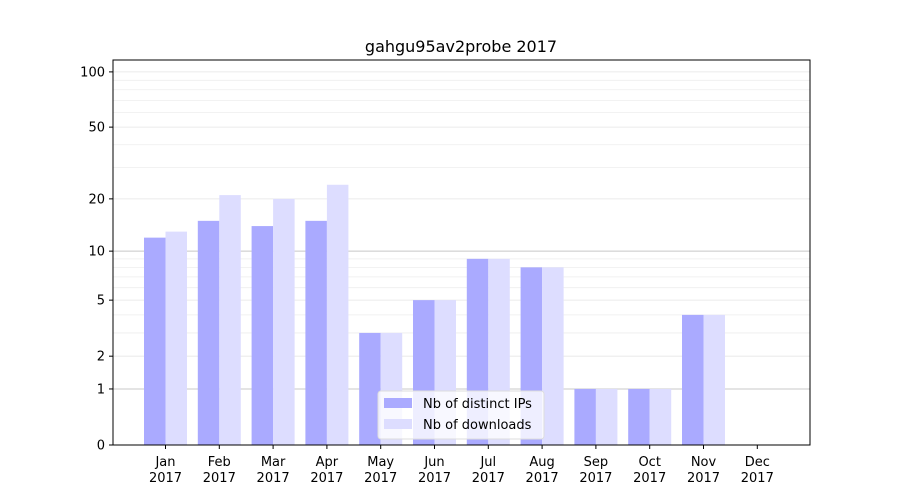 The image size is (900, 504). I want to click on y-tick-label: 100, so click(92, 72).